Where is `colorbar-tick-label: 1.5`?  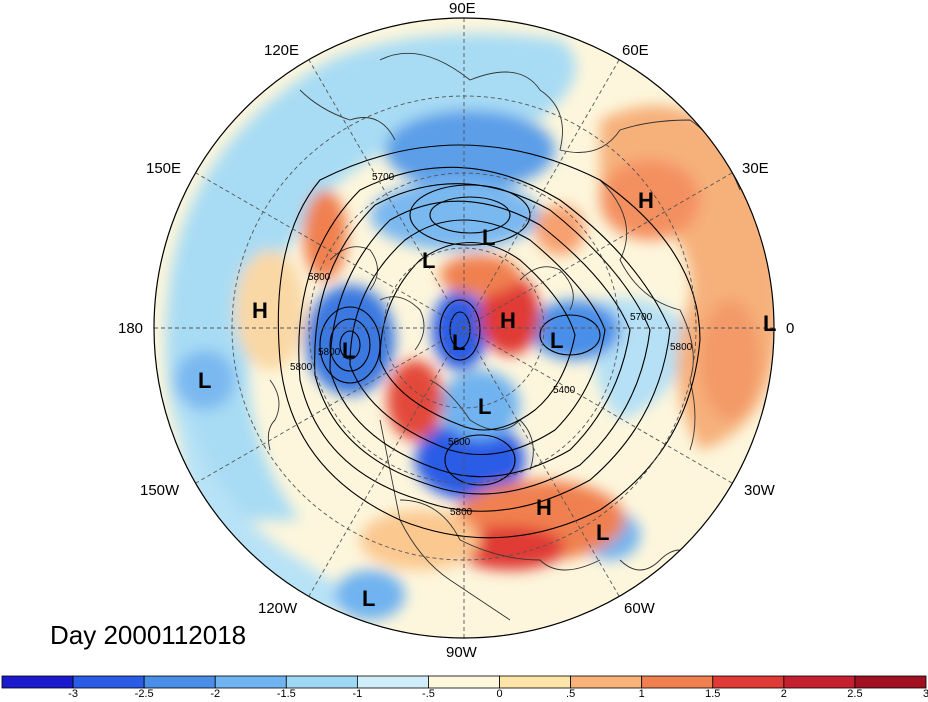 colorbar-tick-label: 1.5 is located at coordinates (713, 694).